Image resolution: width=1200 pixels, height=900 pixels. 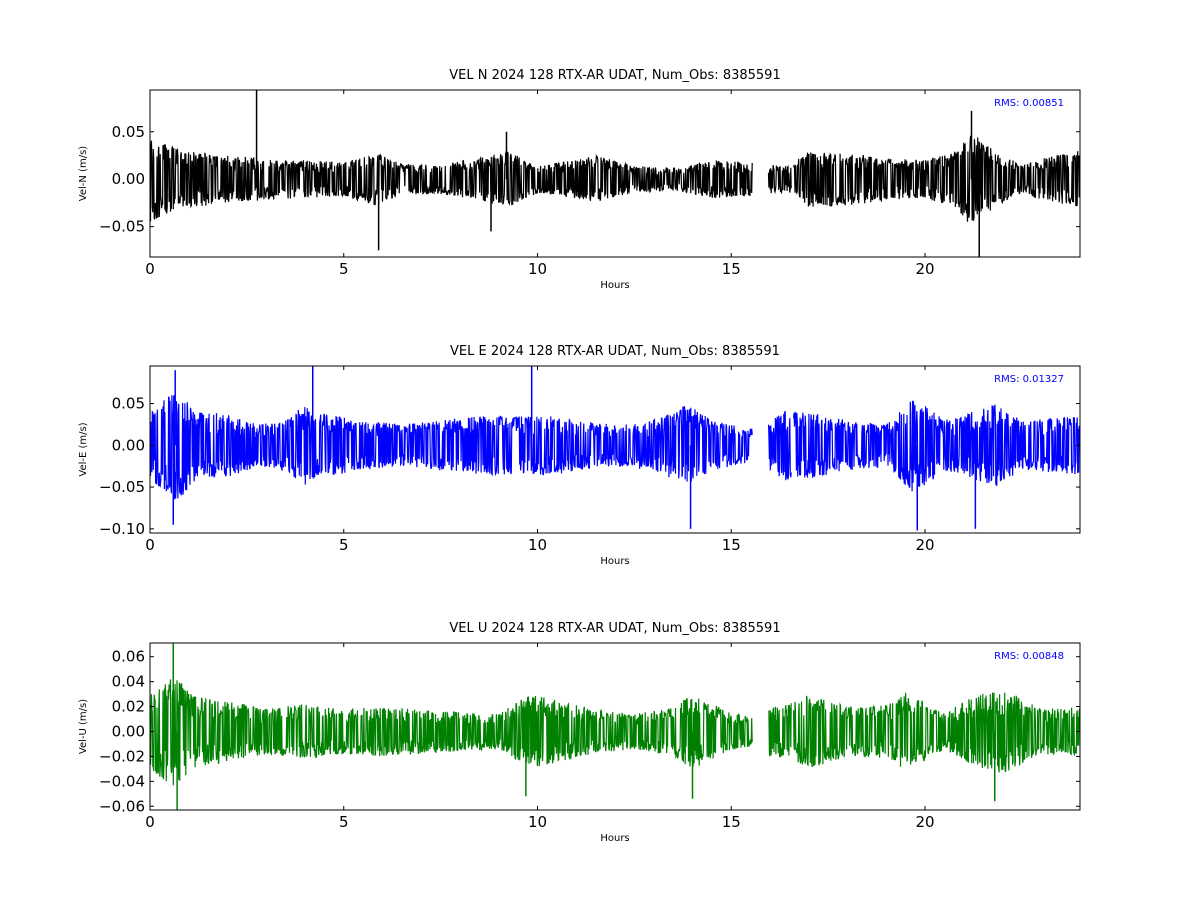 I want to click on rms-annotation: RMS: 0.00851, so click(x=1029, y=103).